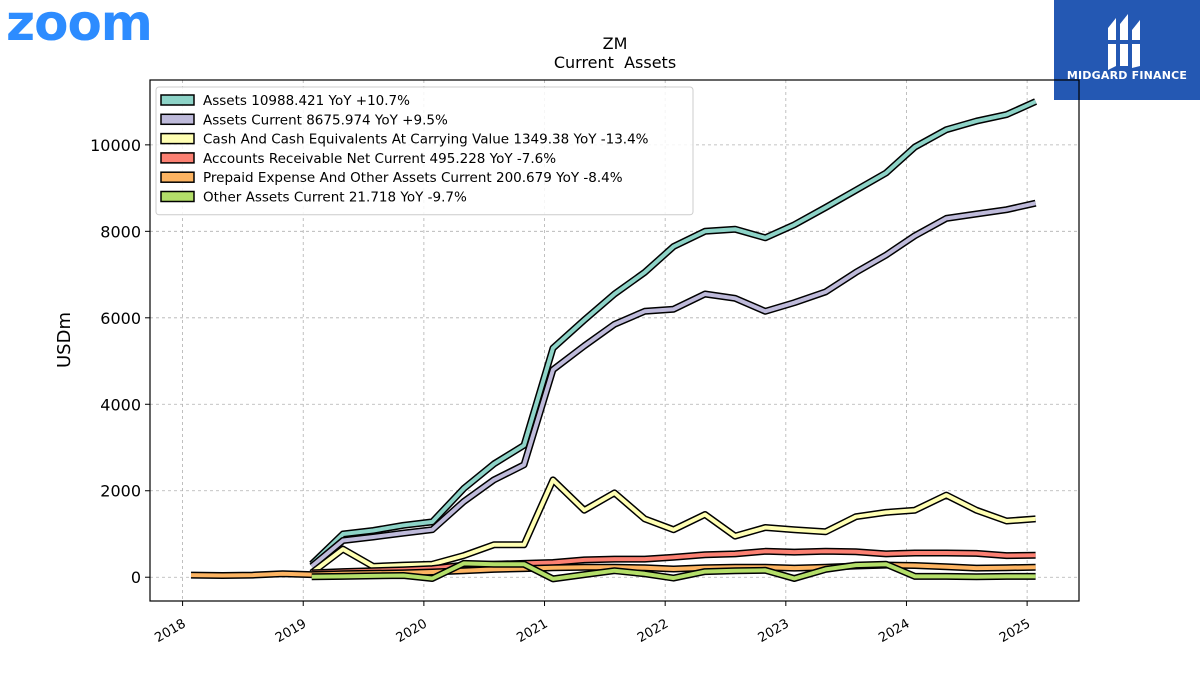 The height and width of the screenshot is (675, 1200). I want to click on x-tick-label: 2024, so click(894, 631).